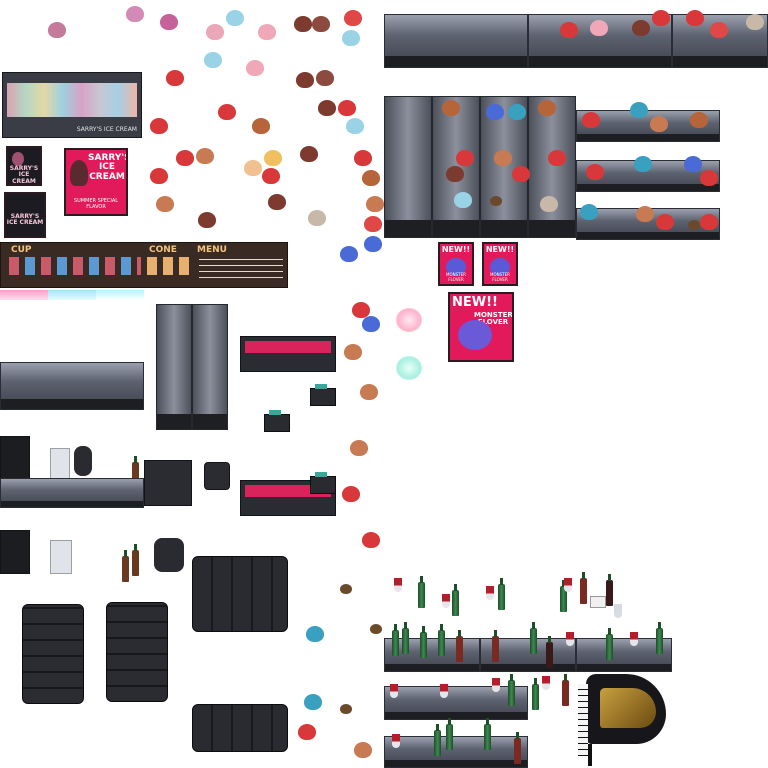 The width and height of the screenshot is (768, 768). I want to click on promo-large-line1: NEW!!, so click(475, 302).